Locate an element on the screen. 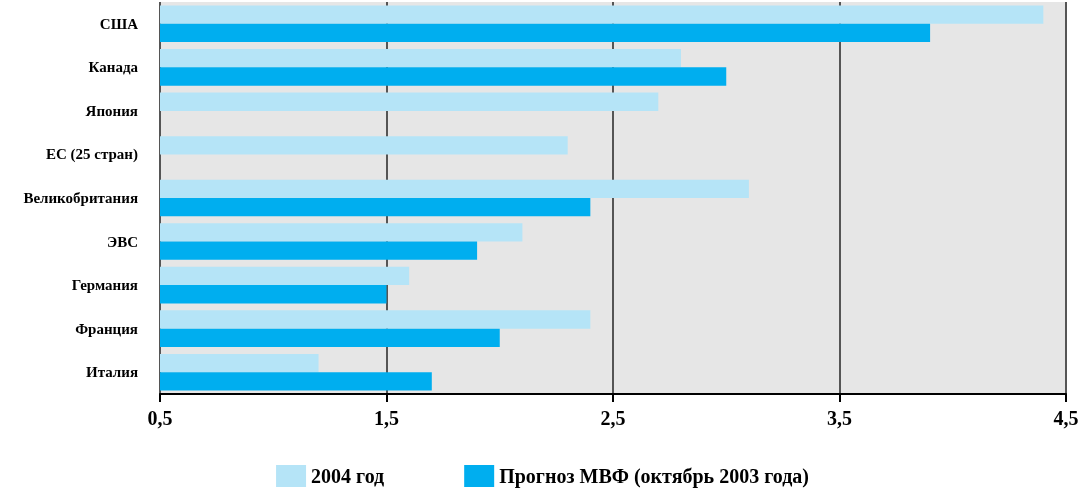 This screenshot has width=1085, height=494. y-tick-label: Германия is located at coordinates (104, 285).